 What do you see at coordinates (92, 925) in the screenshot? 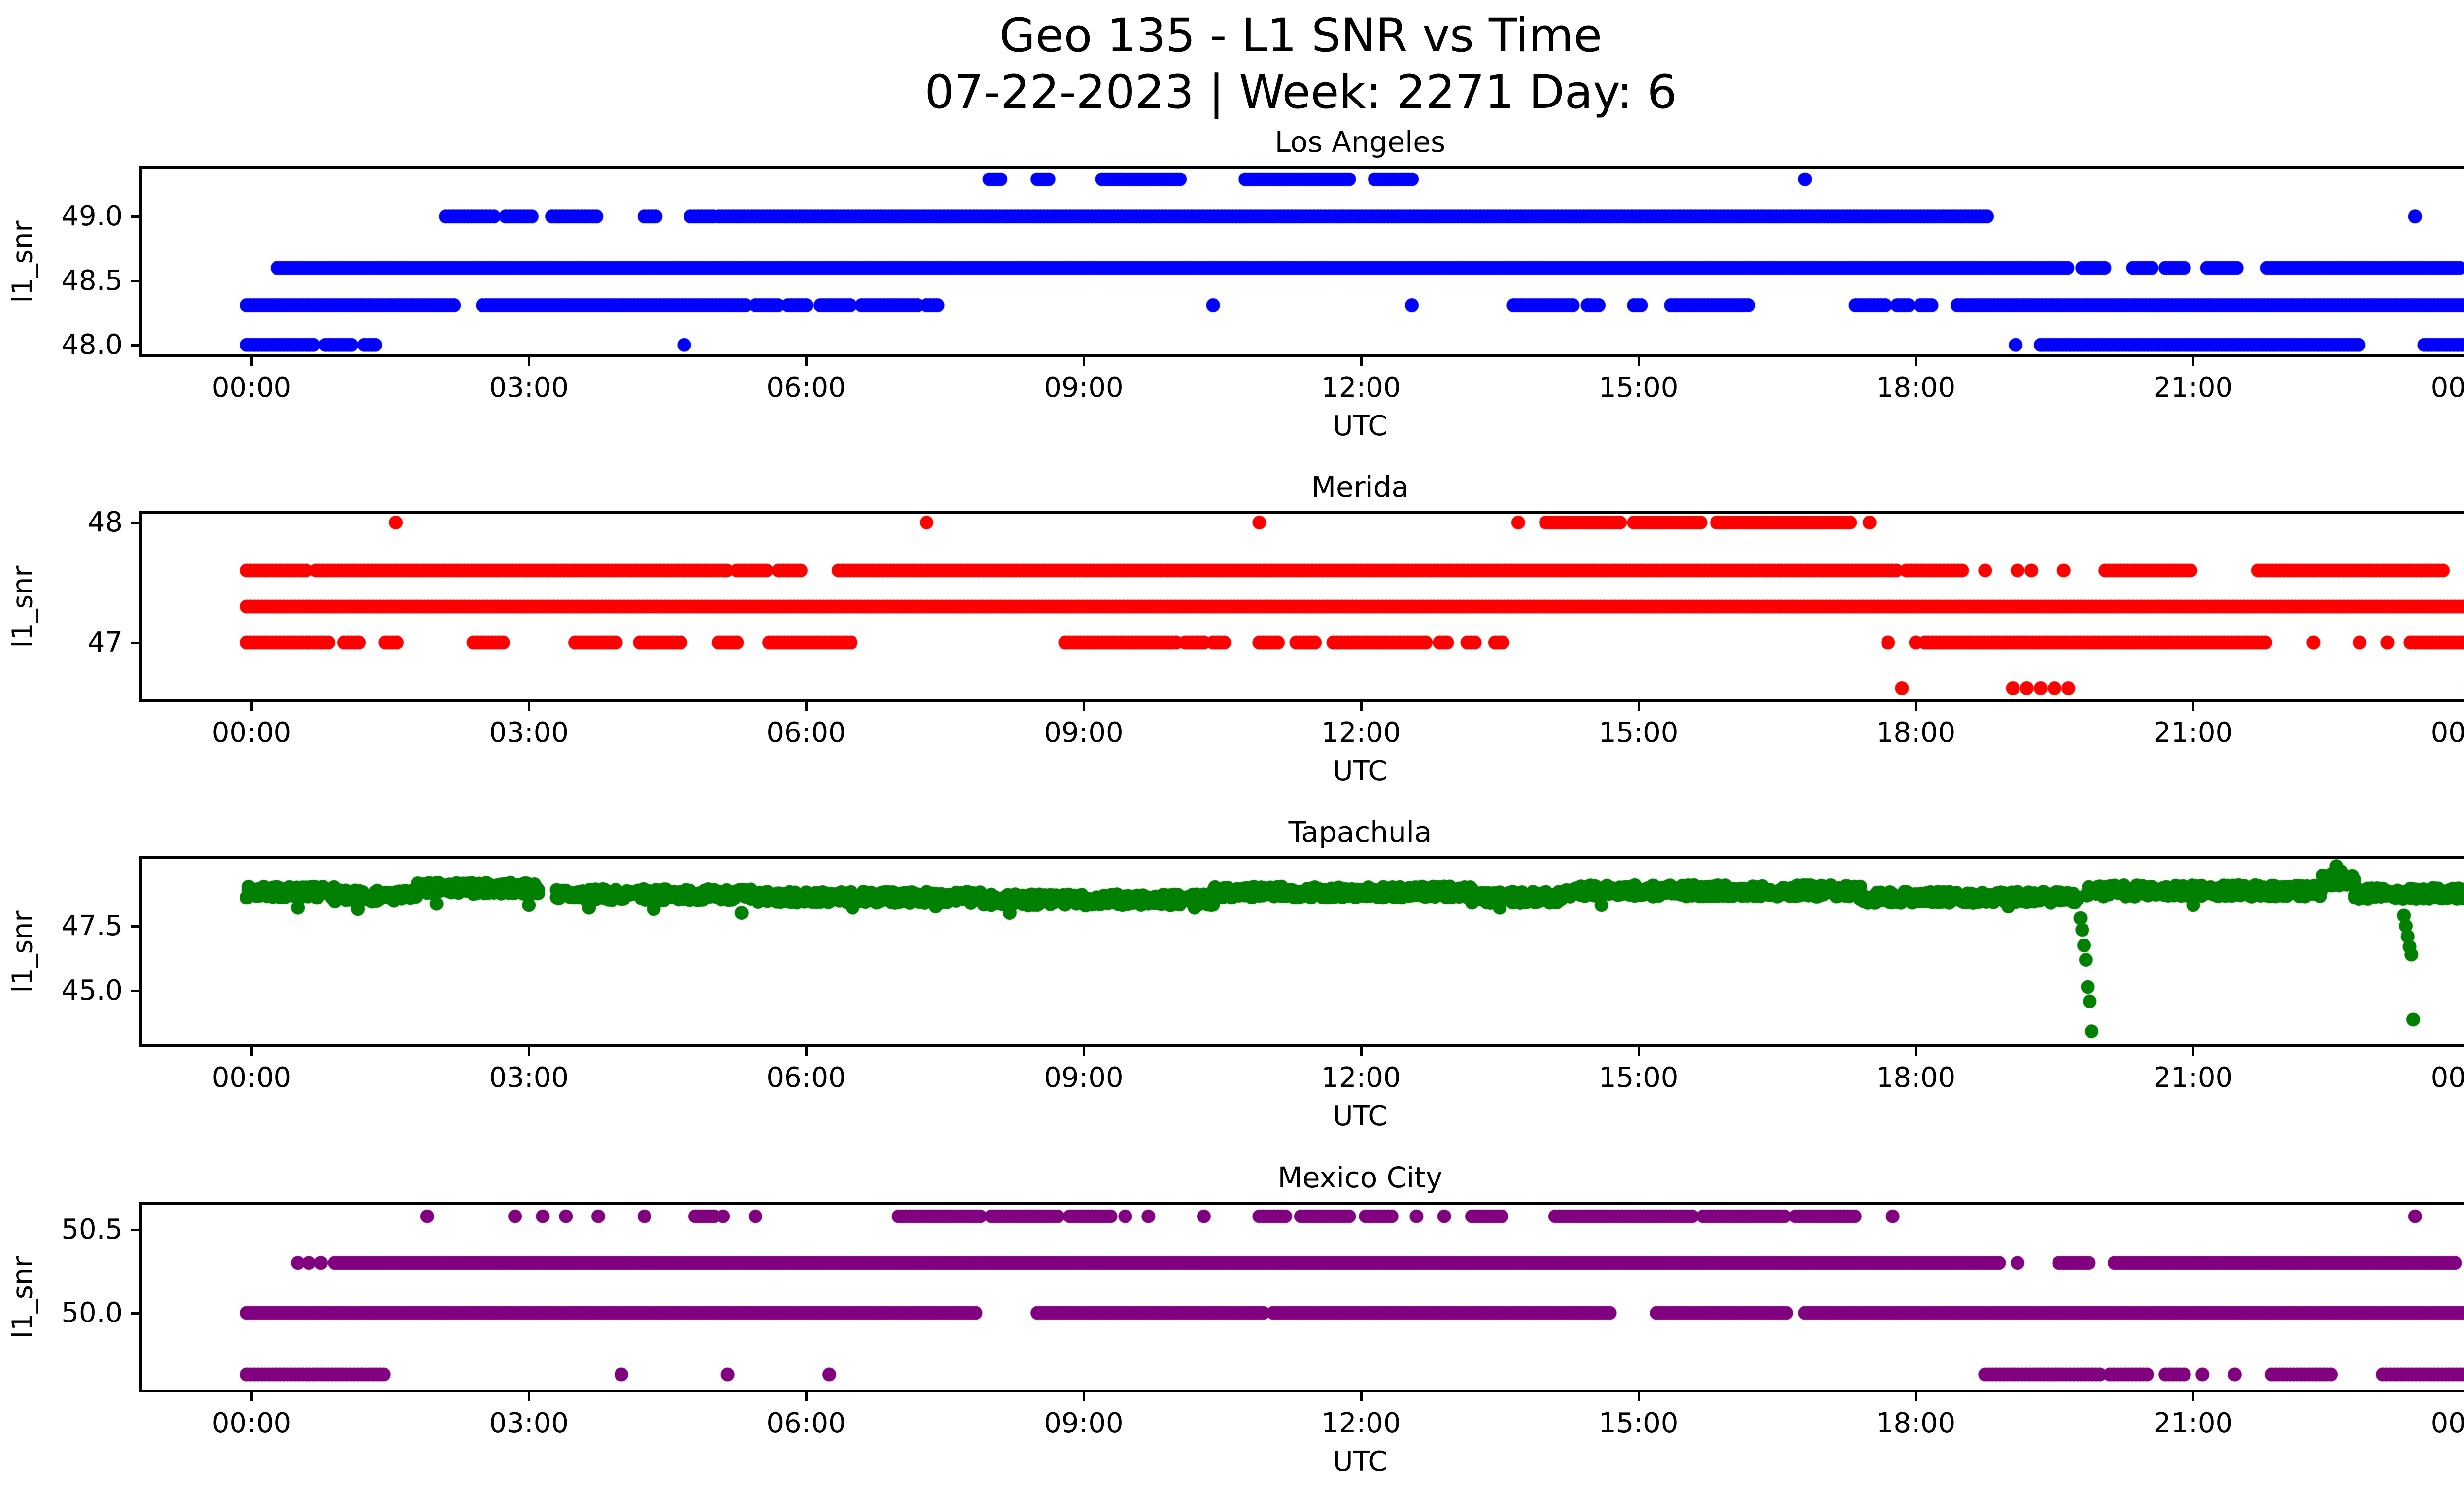
I see `y-tick-label: 47.5` at bounding box center [92, 925].